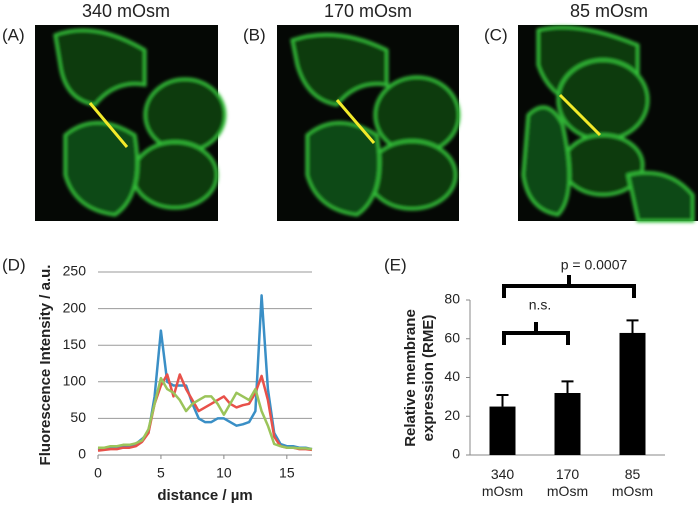 The width and height of the screenshot is (700, 513). Describe the element at coordinates (254, 34) in the screenshot. I see `panel-label: (B)` at that location.